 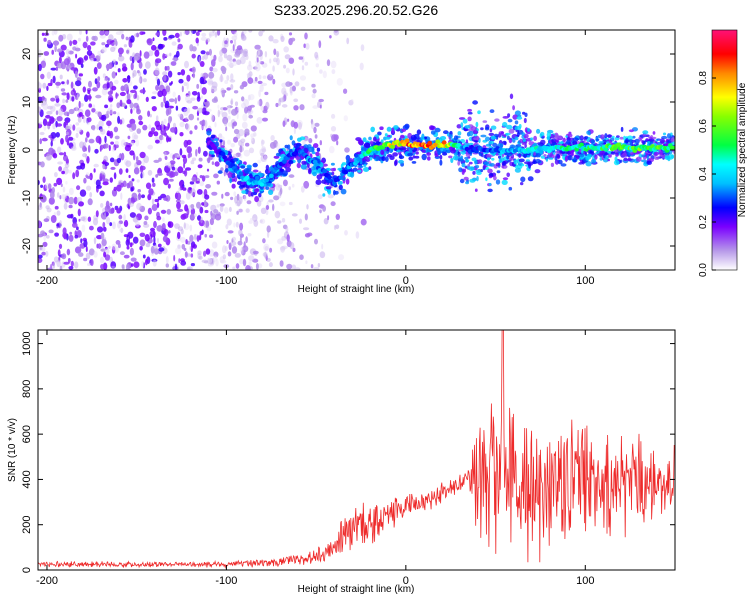 I want to click on spectrogram-xtick-label: -200, so click(x=47, y=281).